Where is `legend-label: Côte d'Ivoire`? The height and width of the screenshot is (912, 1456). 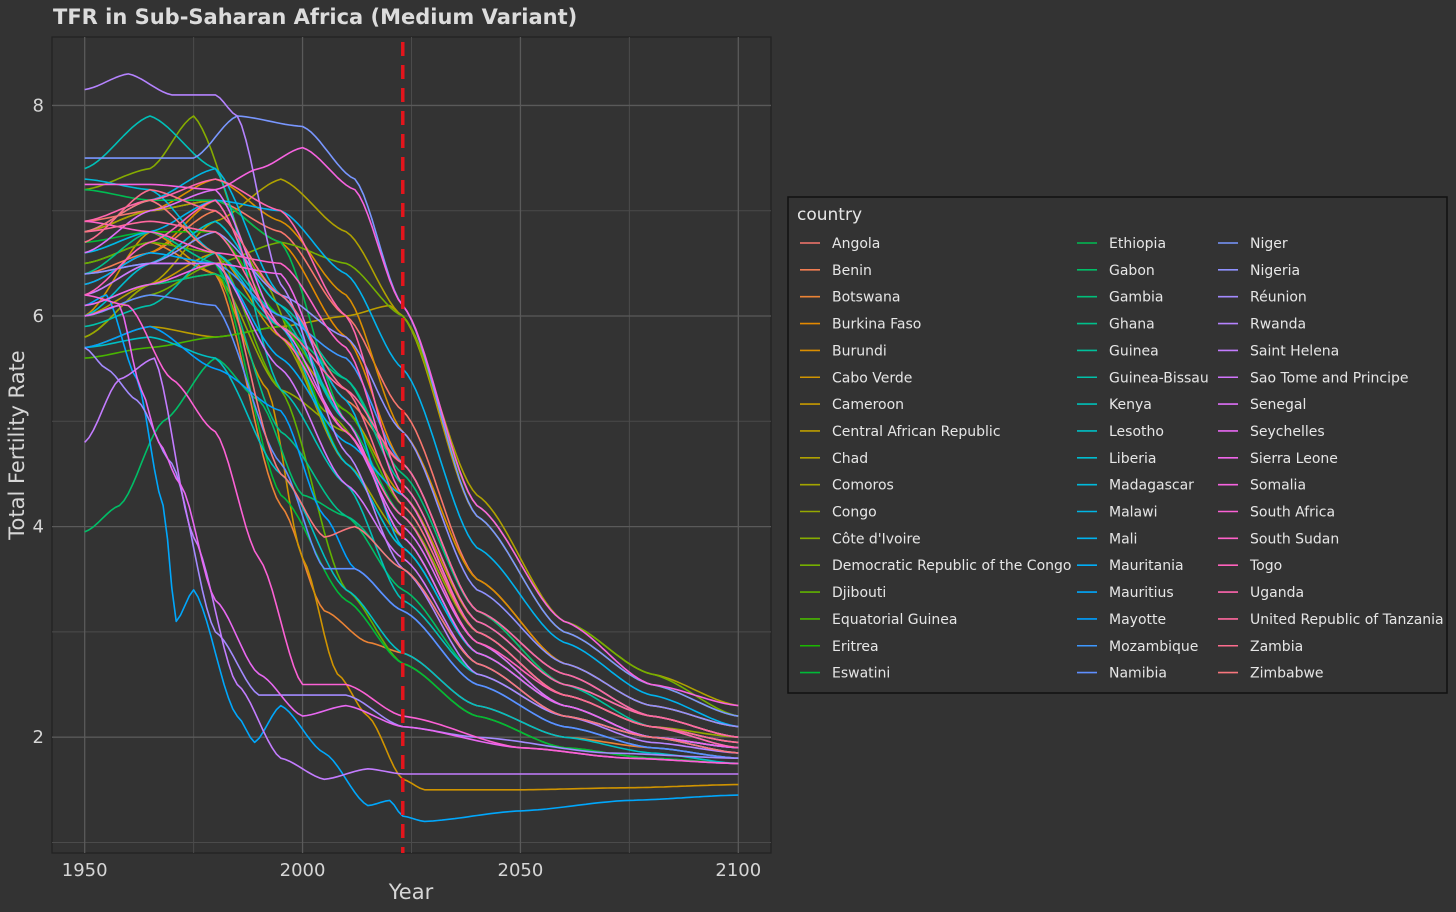
legend-label: Côte d'Ivoire is located at coordinates (876, 539).